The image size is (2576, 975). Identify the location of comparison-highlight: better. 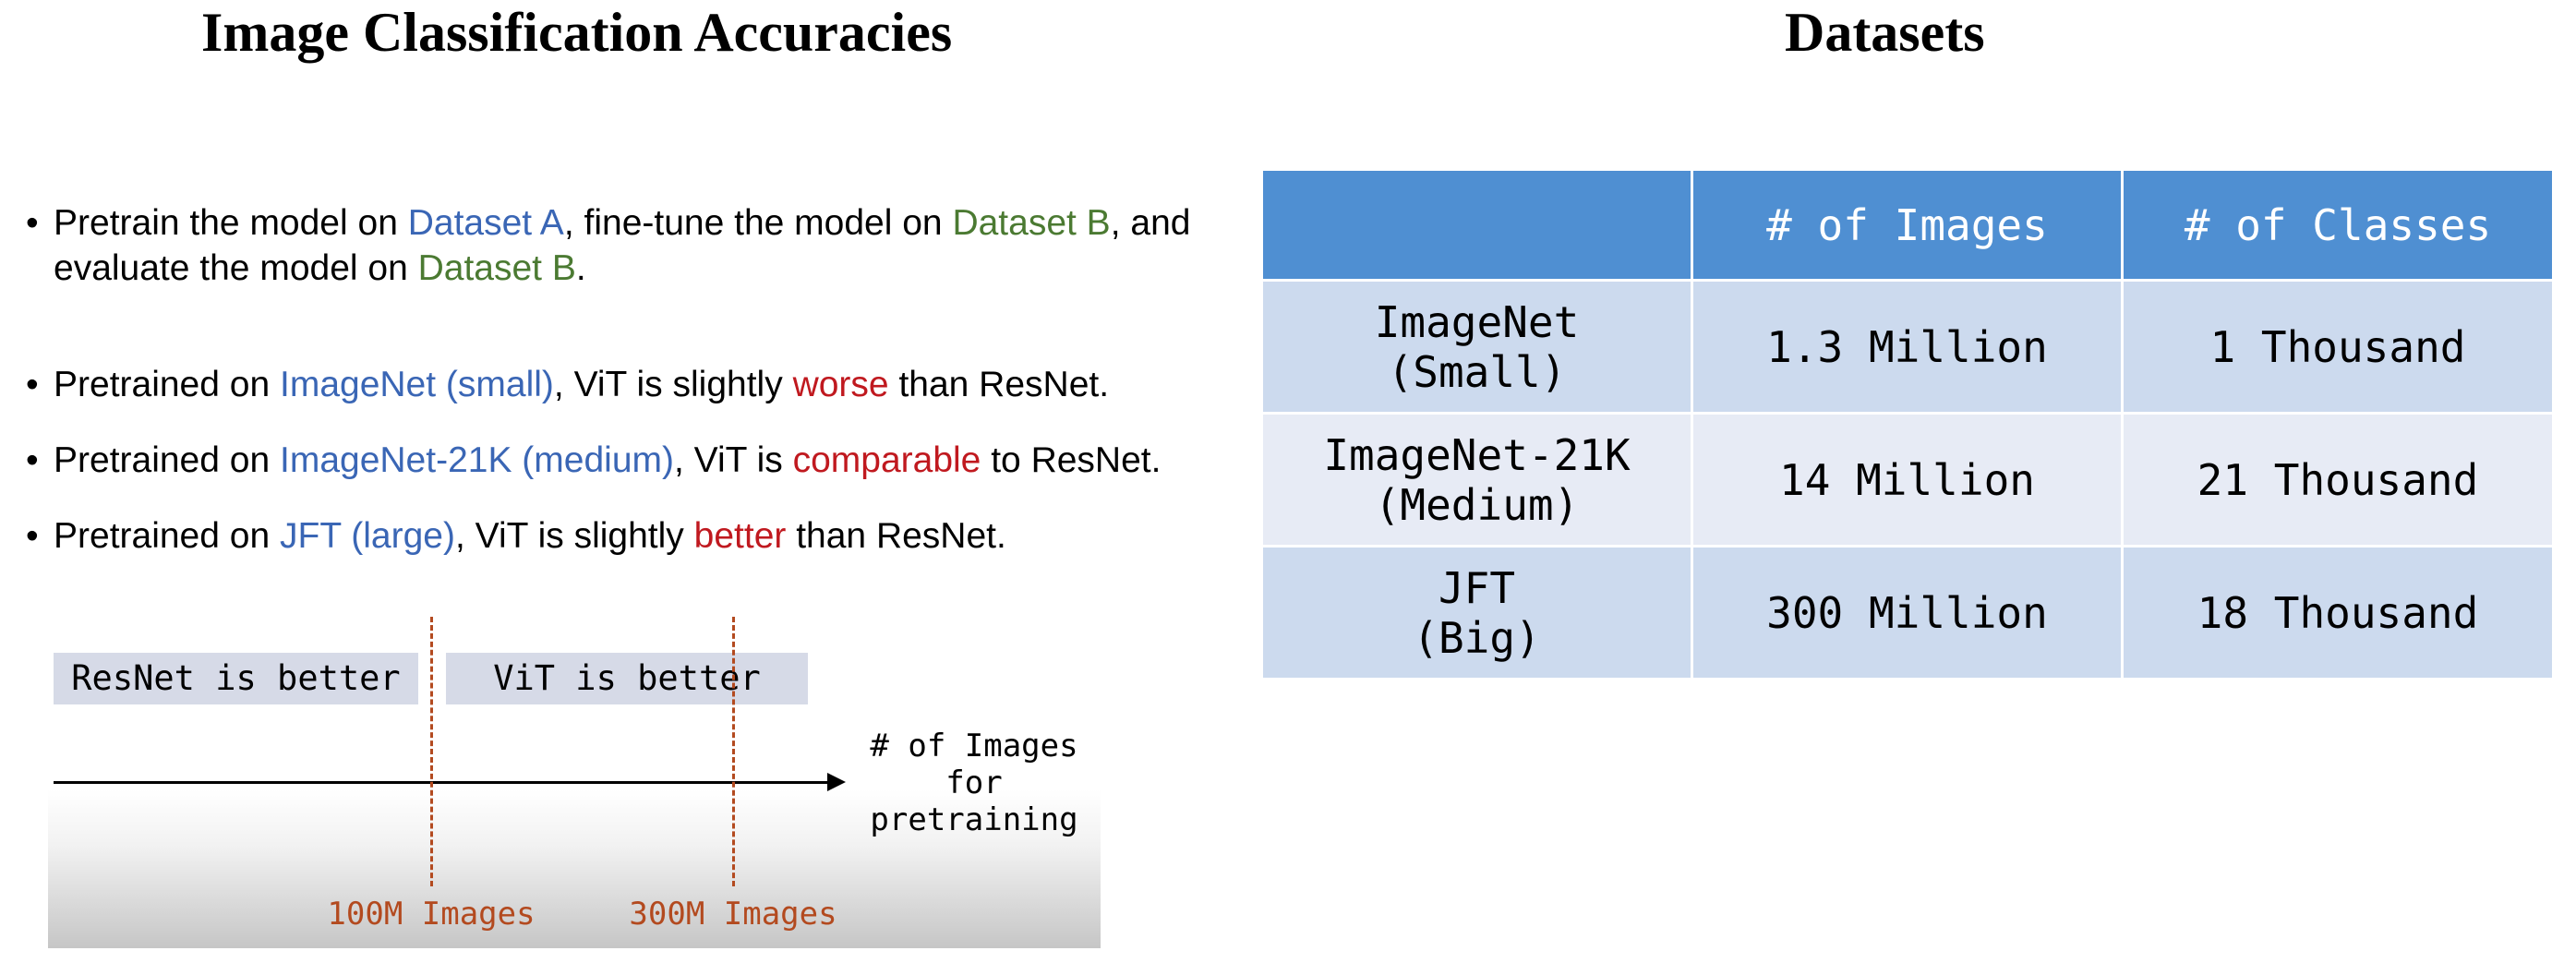
(740, 536).